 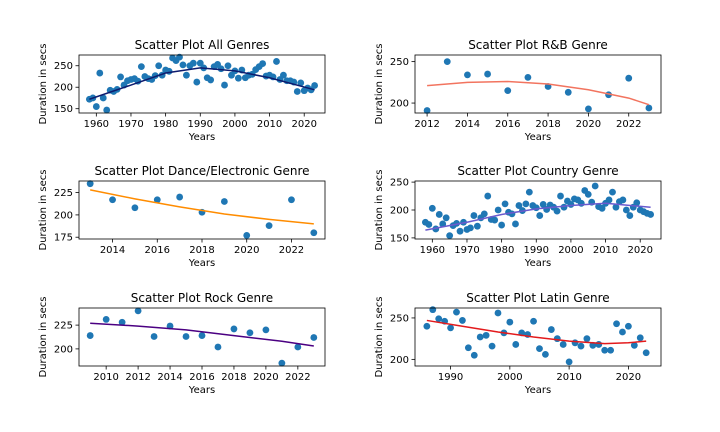 I want to click on x-tick-label: 1970, so click(x=130, y=124).